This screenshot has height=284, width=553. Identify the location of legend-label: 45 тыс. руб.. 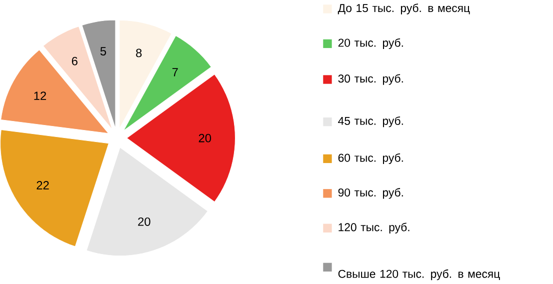
(370, 122).